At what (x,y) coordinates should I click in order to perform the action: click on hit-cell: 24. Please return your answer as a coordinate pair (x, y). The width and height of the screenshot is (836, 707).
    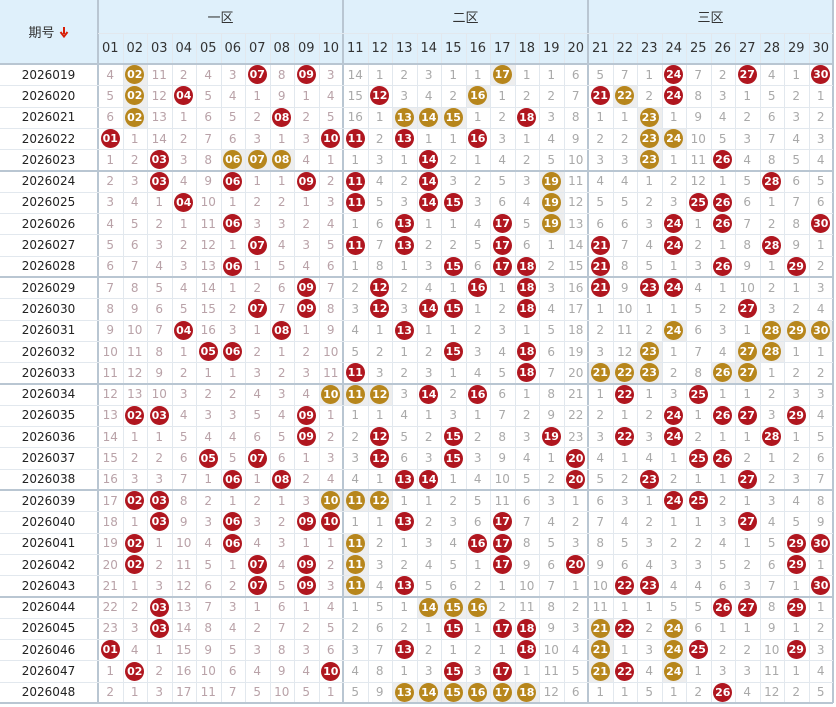
    Looking at the image, I should click on (674, 436).